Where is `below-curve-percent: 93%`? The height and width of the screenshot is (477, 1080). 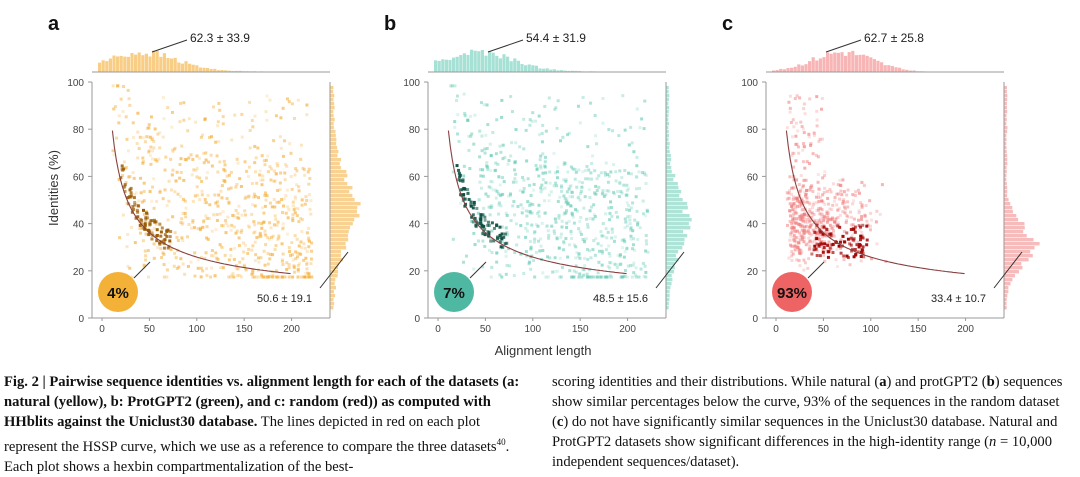 below-curve-percent: 93% is located at coordinates (792, 293).